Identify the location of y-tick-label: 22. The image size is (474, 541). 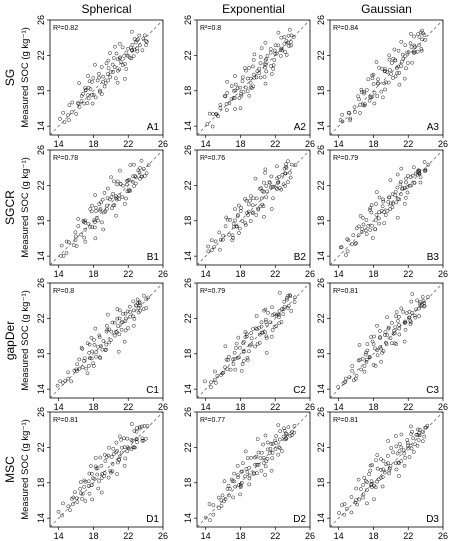
(321, 185).